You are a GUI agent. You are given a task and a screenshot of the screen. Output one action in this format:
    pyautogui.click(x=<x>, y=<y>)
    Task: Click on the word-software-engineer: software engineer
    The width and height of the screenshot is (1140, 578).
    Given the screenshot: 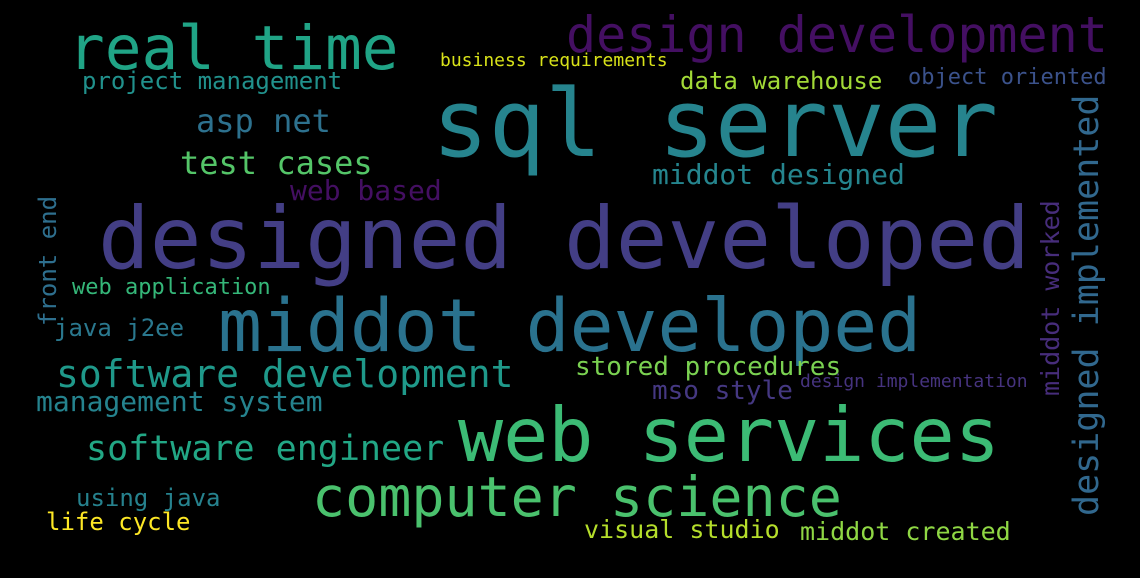 What is the action you would take?
    pyautogui.click(x=265, y=449)
    